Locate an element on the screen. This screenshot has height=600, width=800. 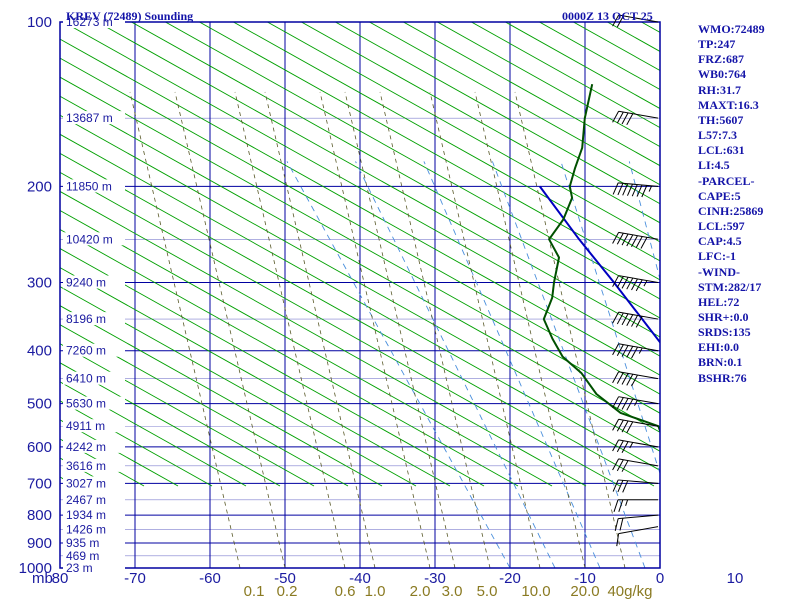
index-line: WMO:72489 is located at coordinates (731, 29).